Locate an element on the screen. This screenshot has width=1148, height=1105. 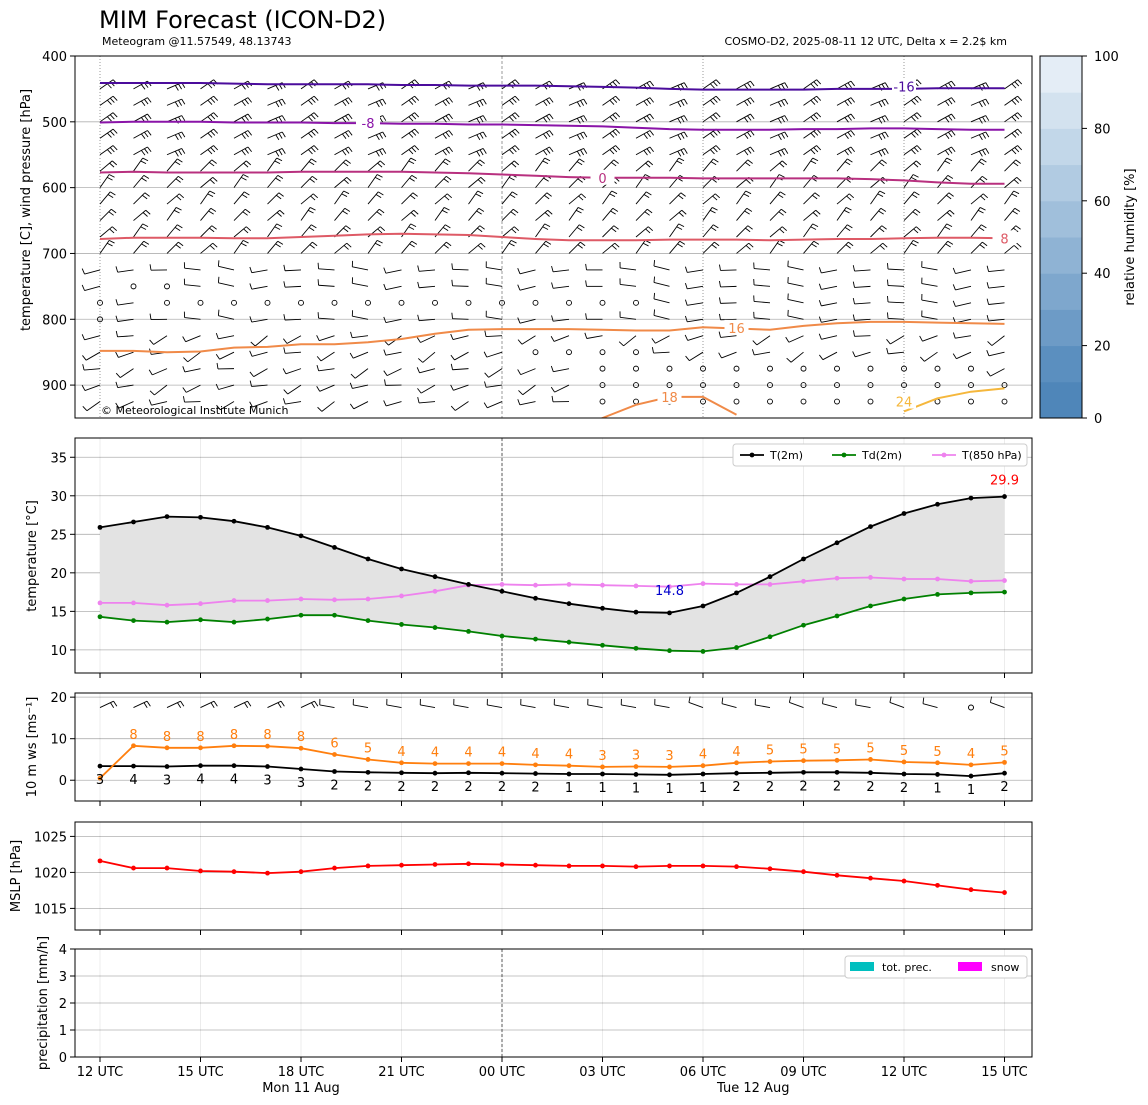
gust-label: 4 is located at coordinates (569, 755).